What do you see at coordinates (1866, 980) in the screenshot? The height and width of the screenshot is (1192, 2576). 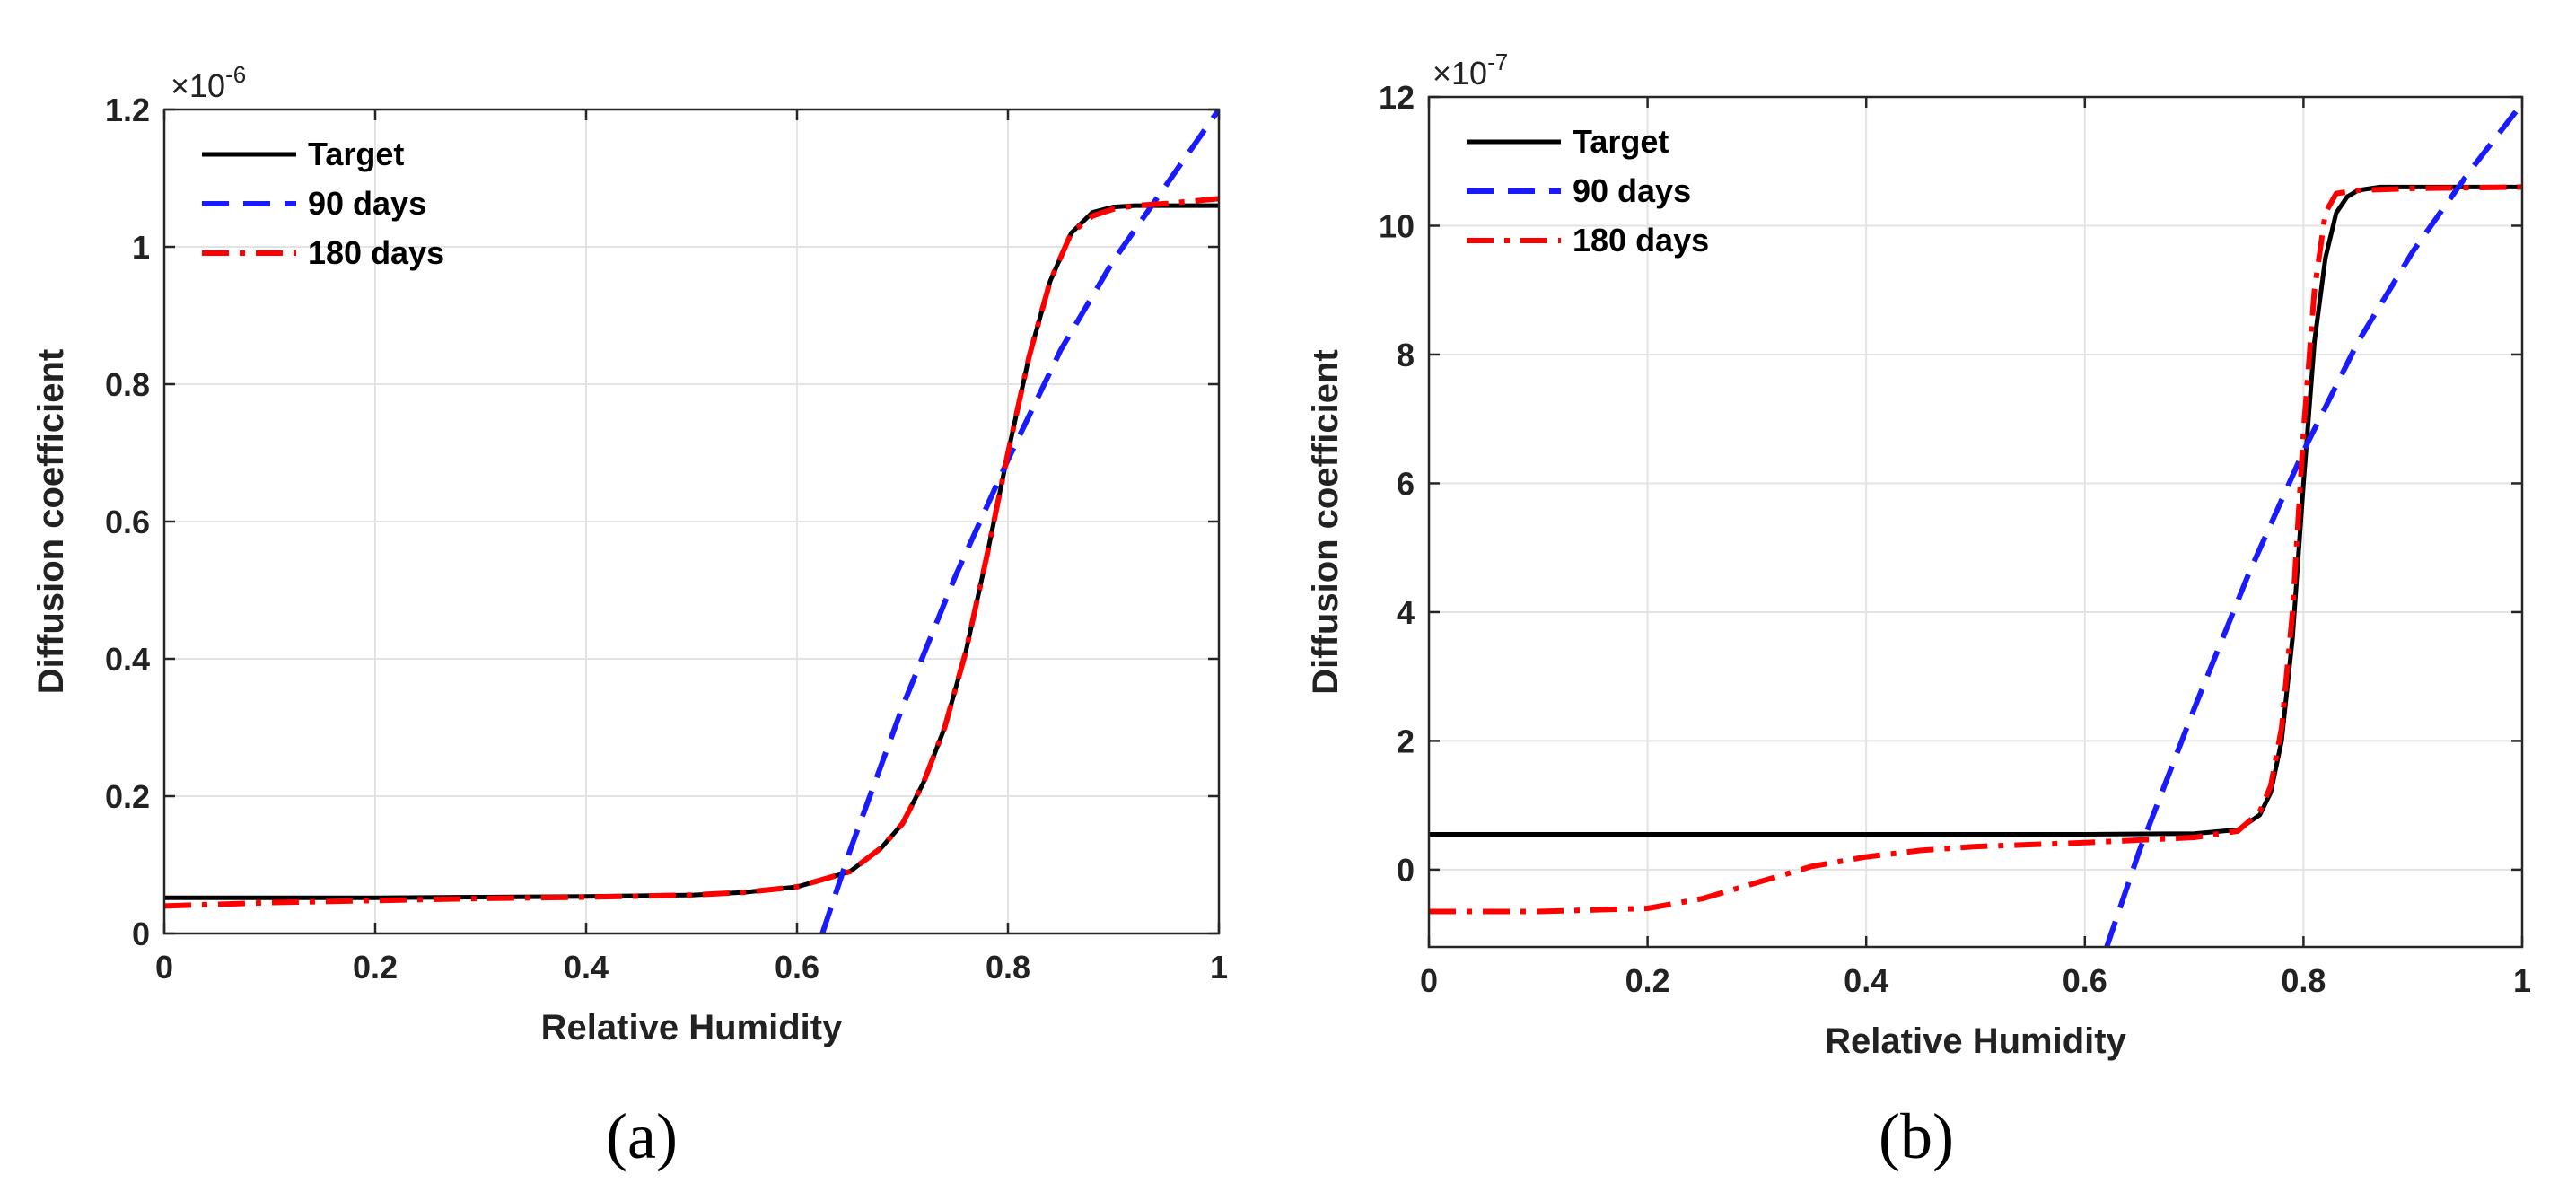 I see `panel-b-x-tick-label: 0.4` at bounding box center [1866, 980].